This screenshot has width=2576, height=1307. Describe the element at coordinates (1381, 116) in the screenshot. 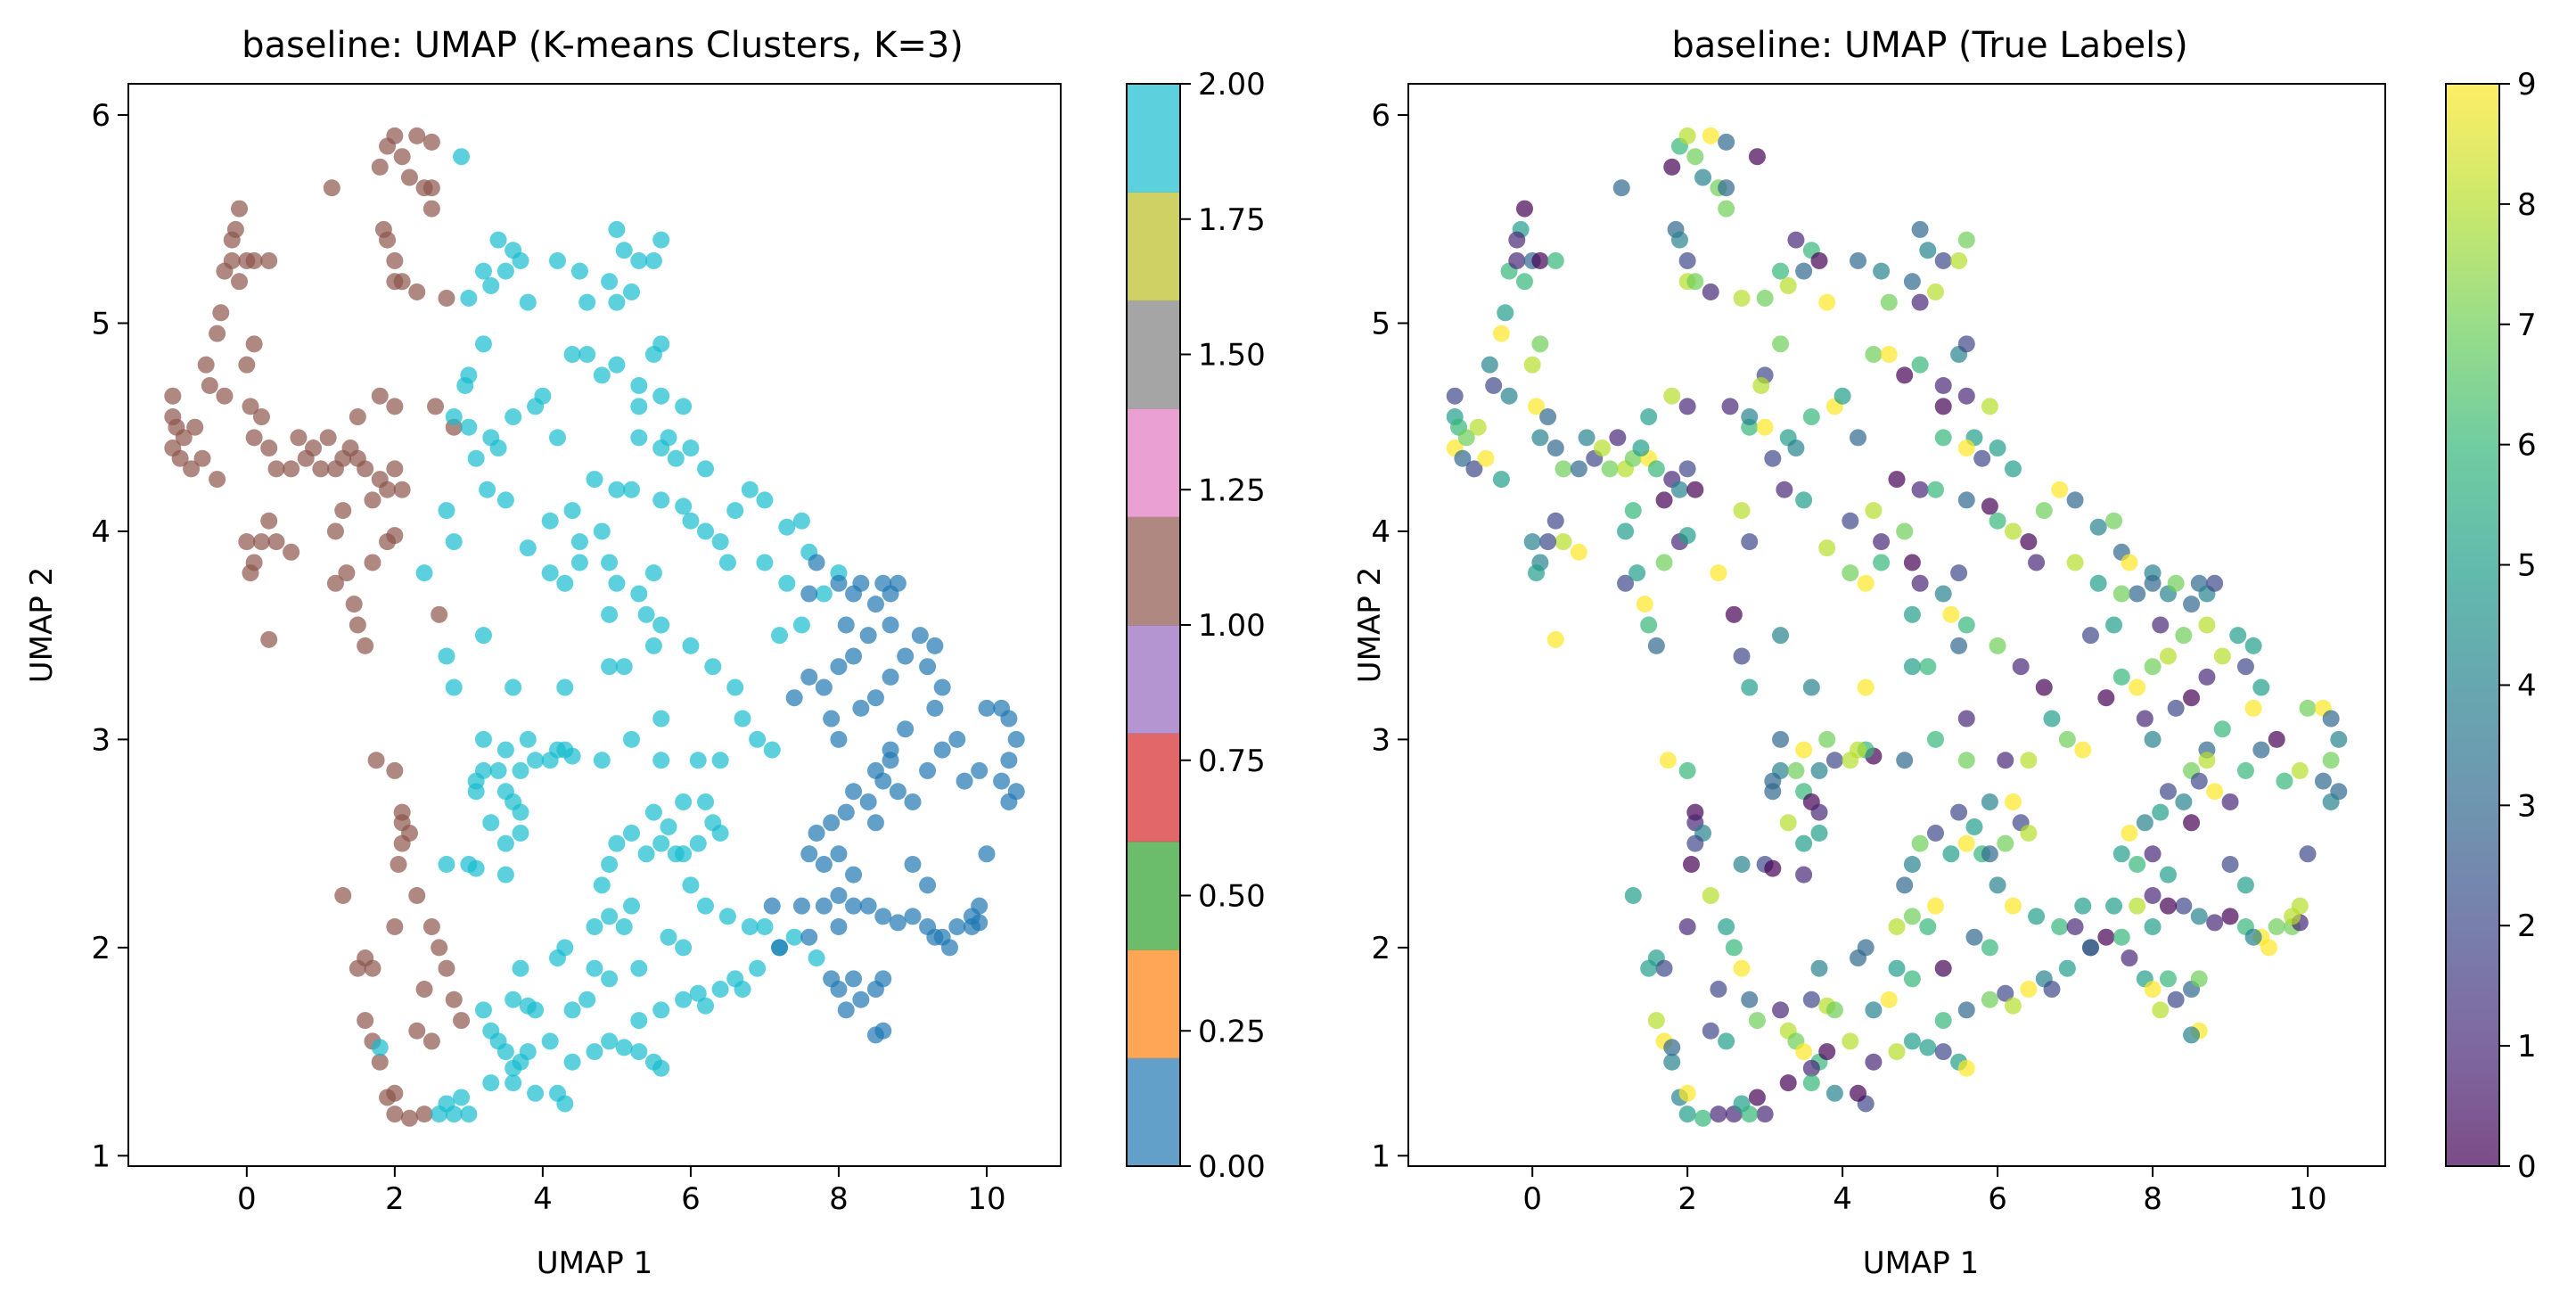

I see `y-tick-label: 6` at that location.